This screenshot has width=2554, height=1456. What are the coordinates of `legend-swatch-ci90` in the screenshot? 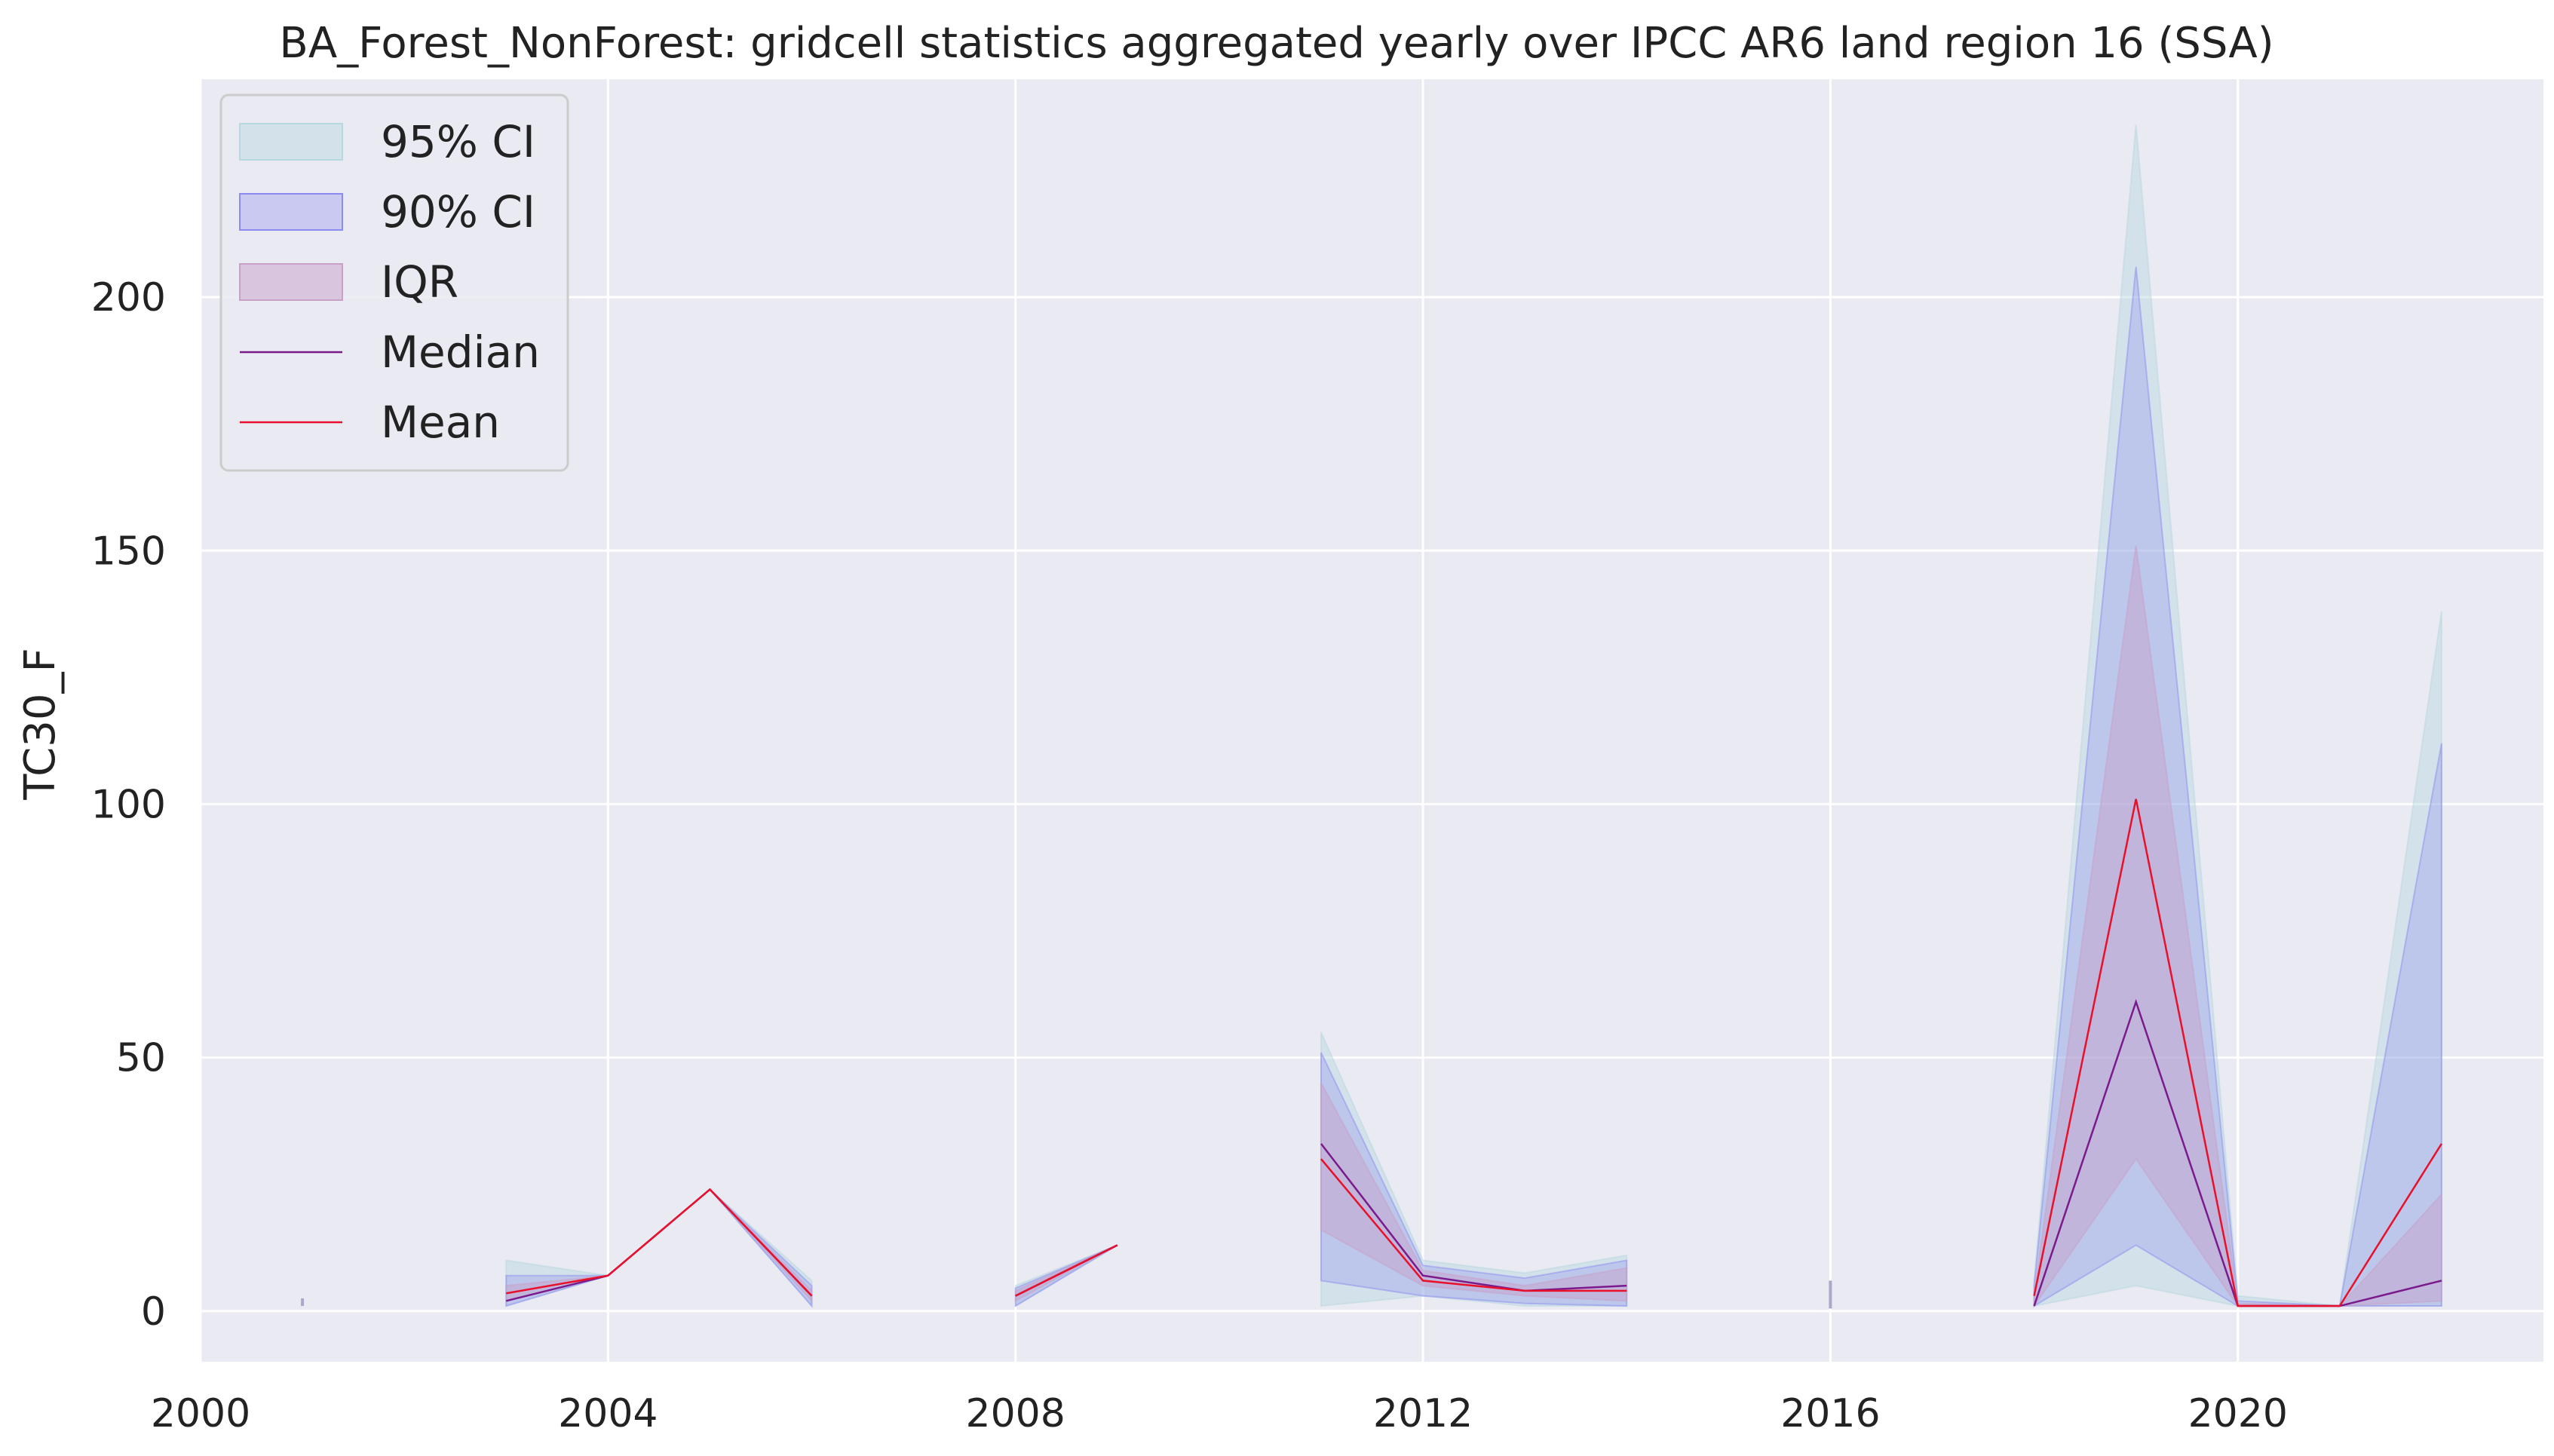 It's located at (291, 212).